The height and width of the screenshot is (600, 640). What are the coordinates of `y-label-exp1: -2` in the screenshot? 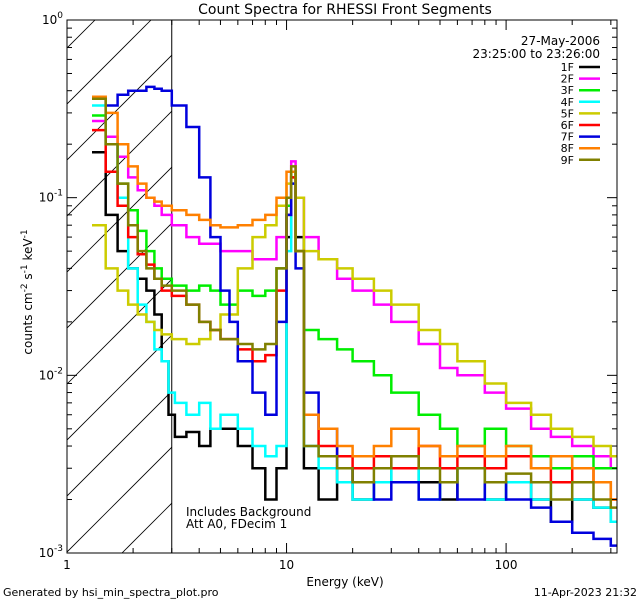 It's located at (25, 287).